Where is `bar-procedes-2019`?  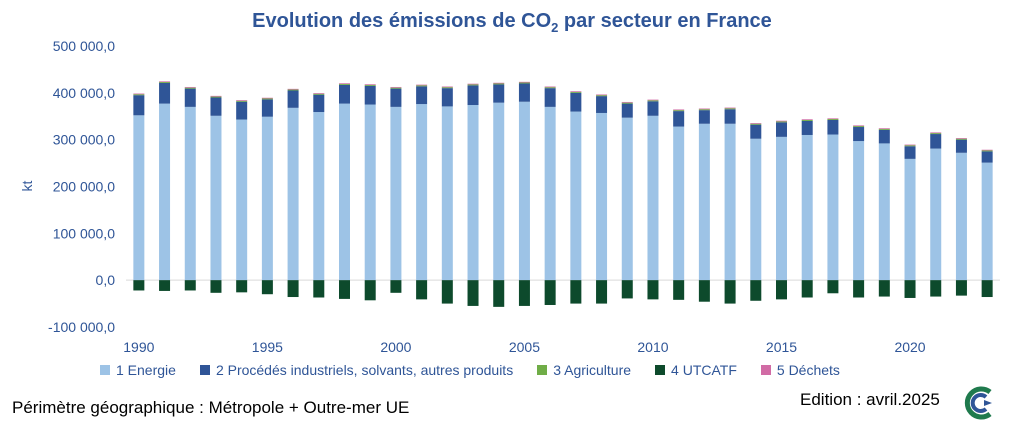 bar-procedes-2019 is located at coordinates (884, 136).